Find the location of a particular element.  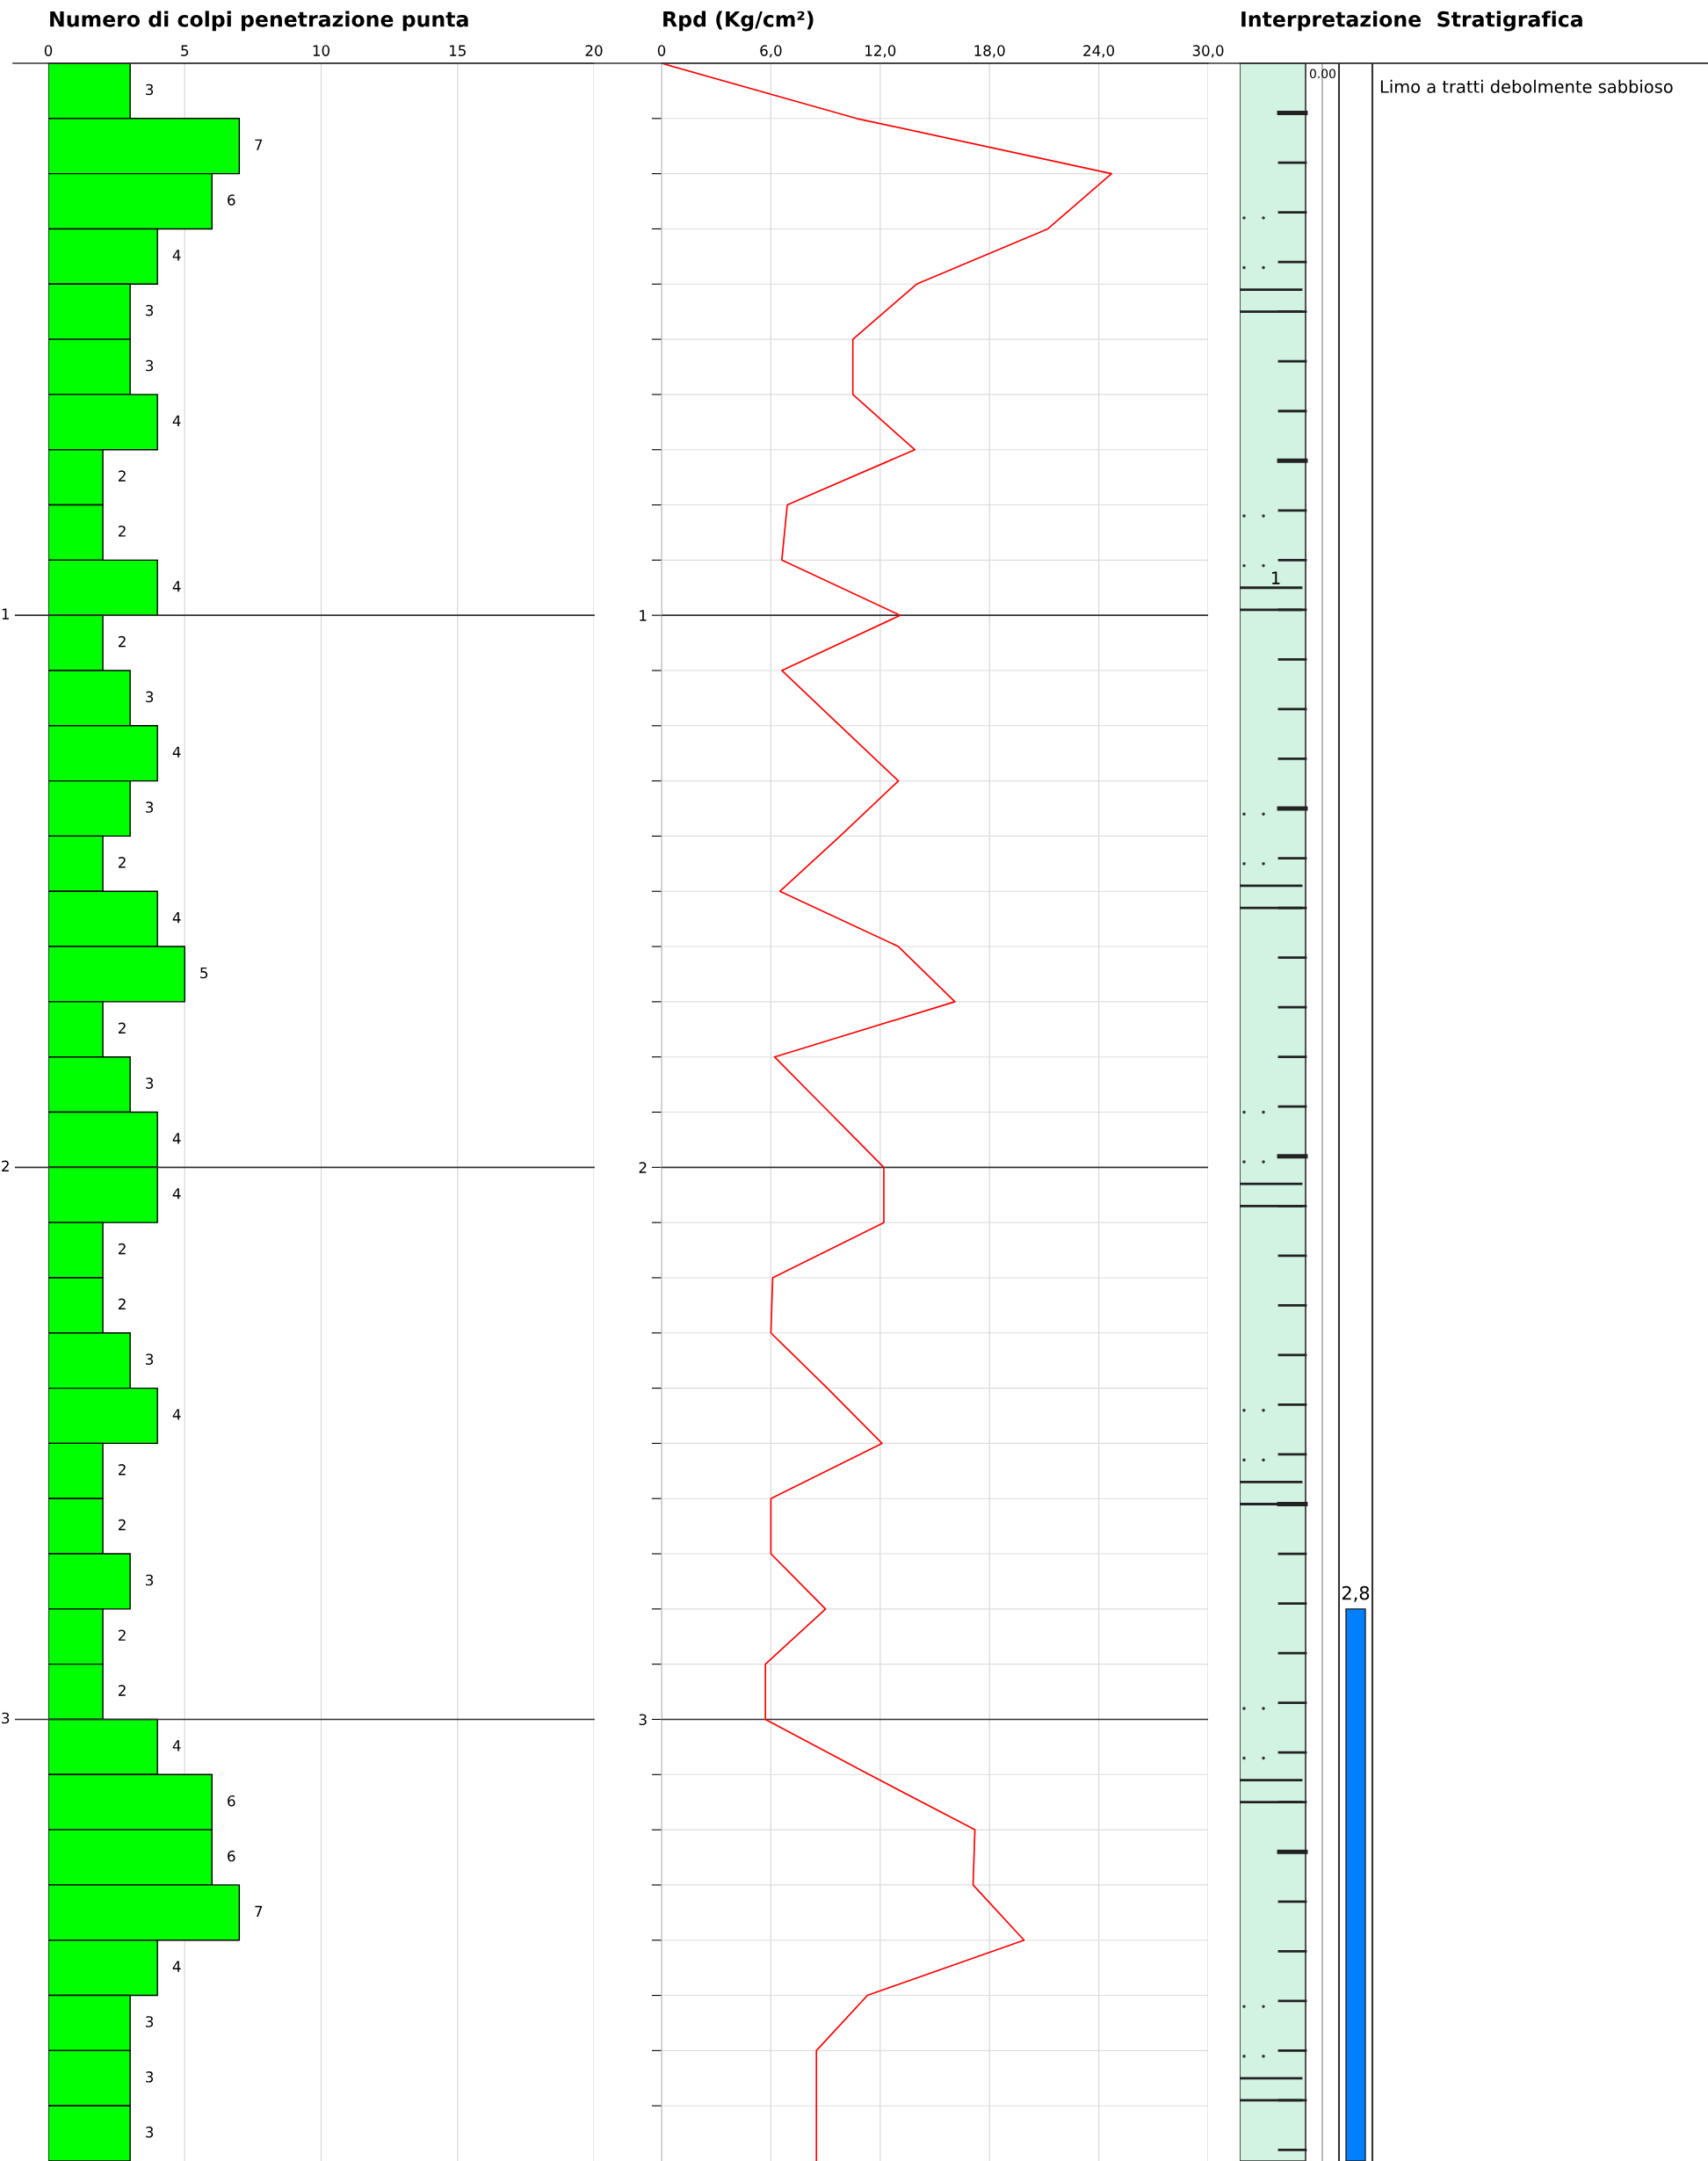

text: Interpretazione Stratigrafica is located at coordinates (1411, 21).